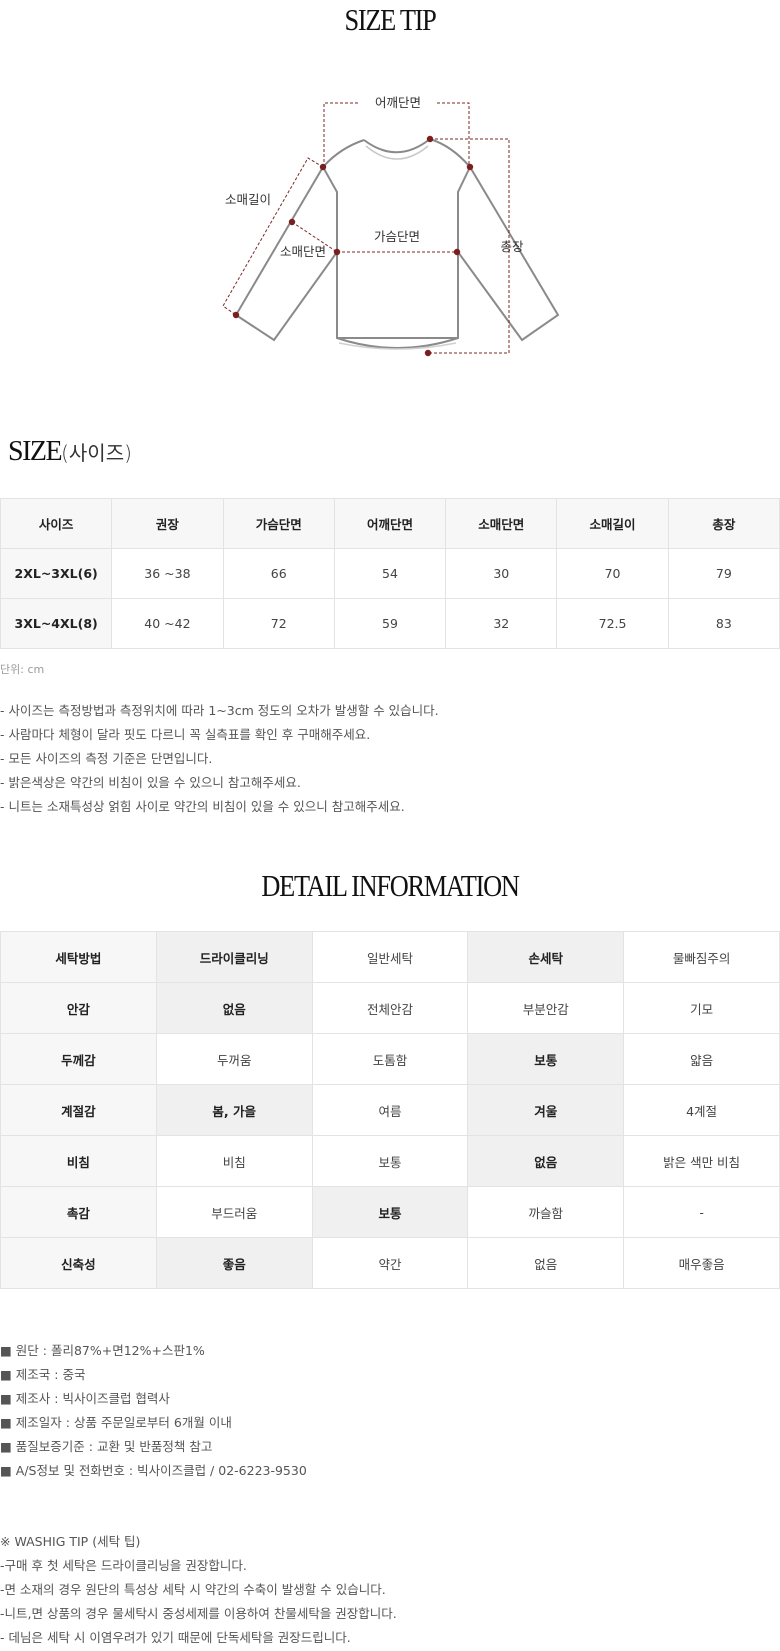 This screenshot has height=1651, width=780. I want to click on hem-inner-line, so click(397, 346).